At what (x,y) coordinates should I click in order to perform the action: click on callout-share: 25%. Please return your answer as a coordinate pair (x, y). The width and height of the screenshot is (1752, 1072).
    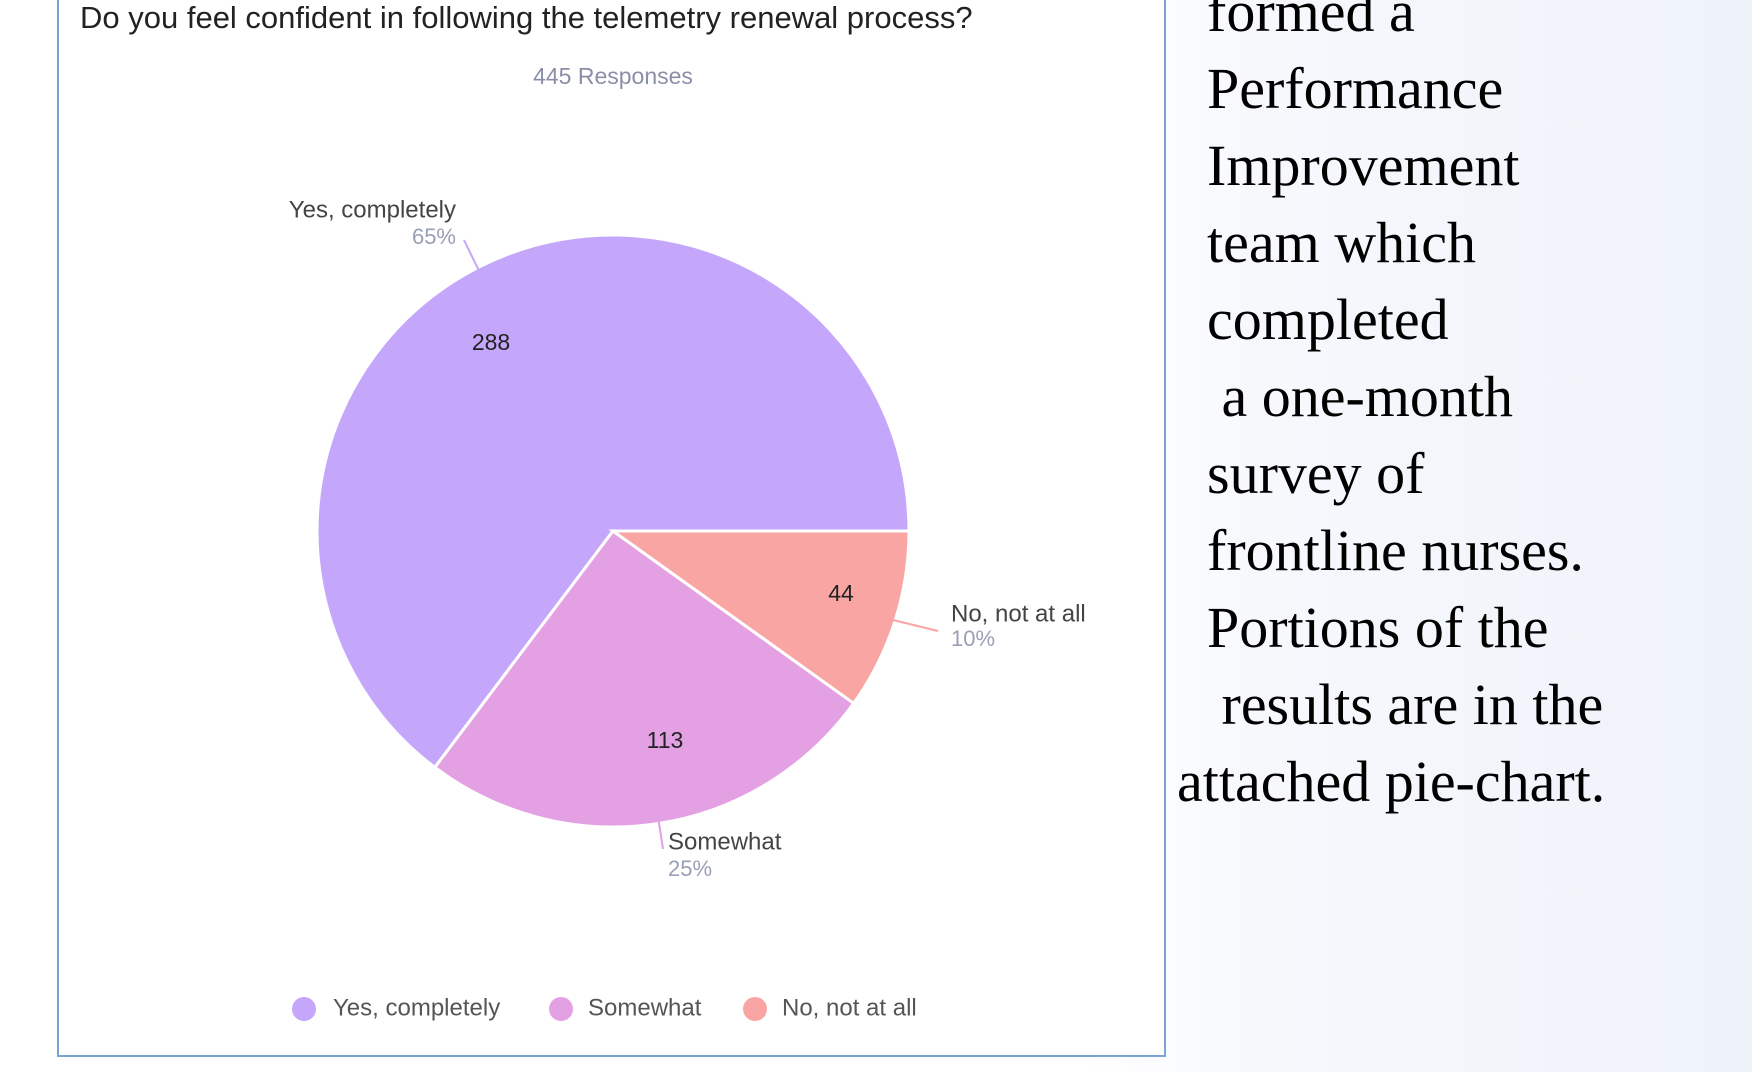
    Looking at the image, I should click on (690, 868).